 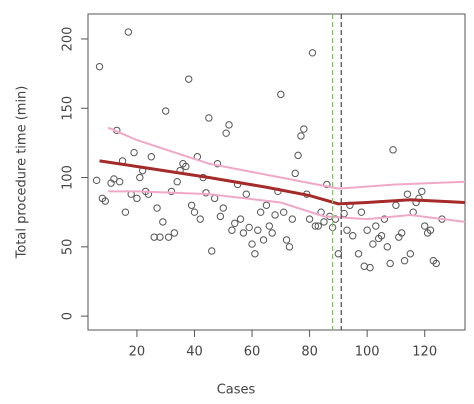 What do you see at coordinates (22, 173) in the screenshot?
I see `y-axis-label: Total procedure time (min)` at bounding box center [22, 173].